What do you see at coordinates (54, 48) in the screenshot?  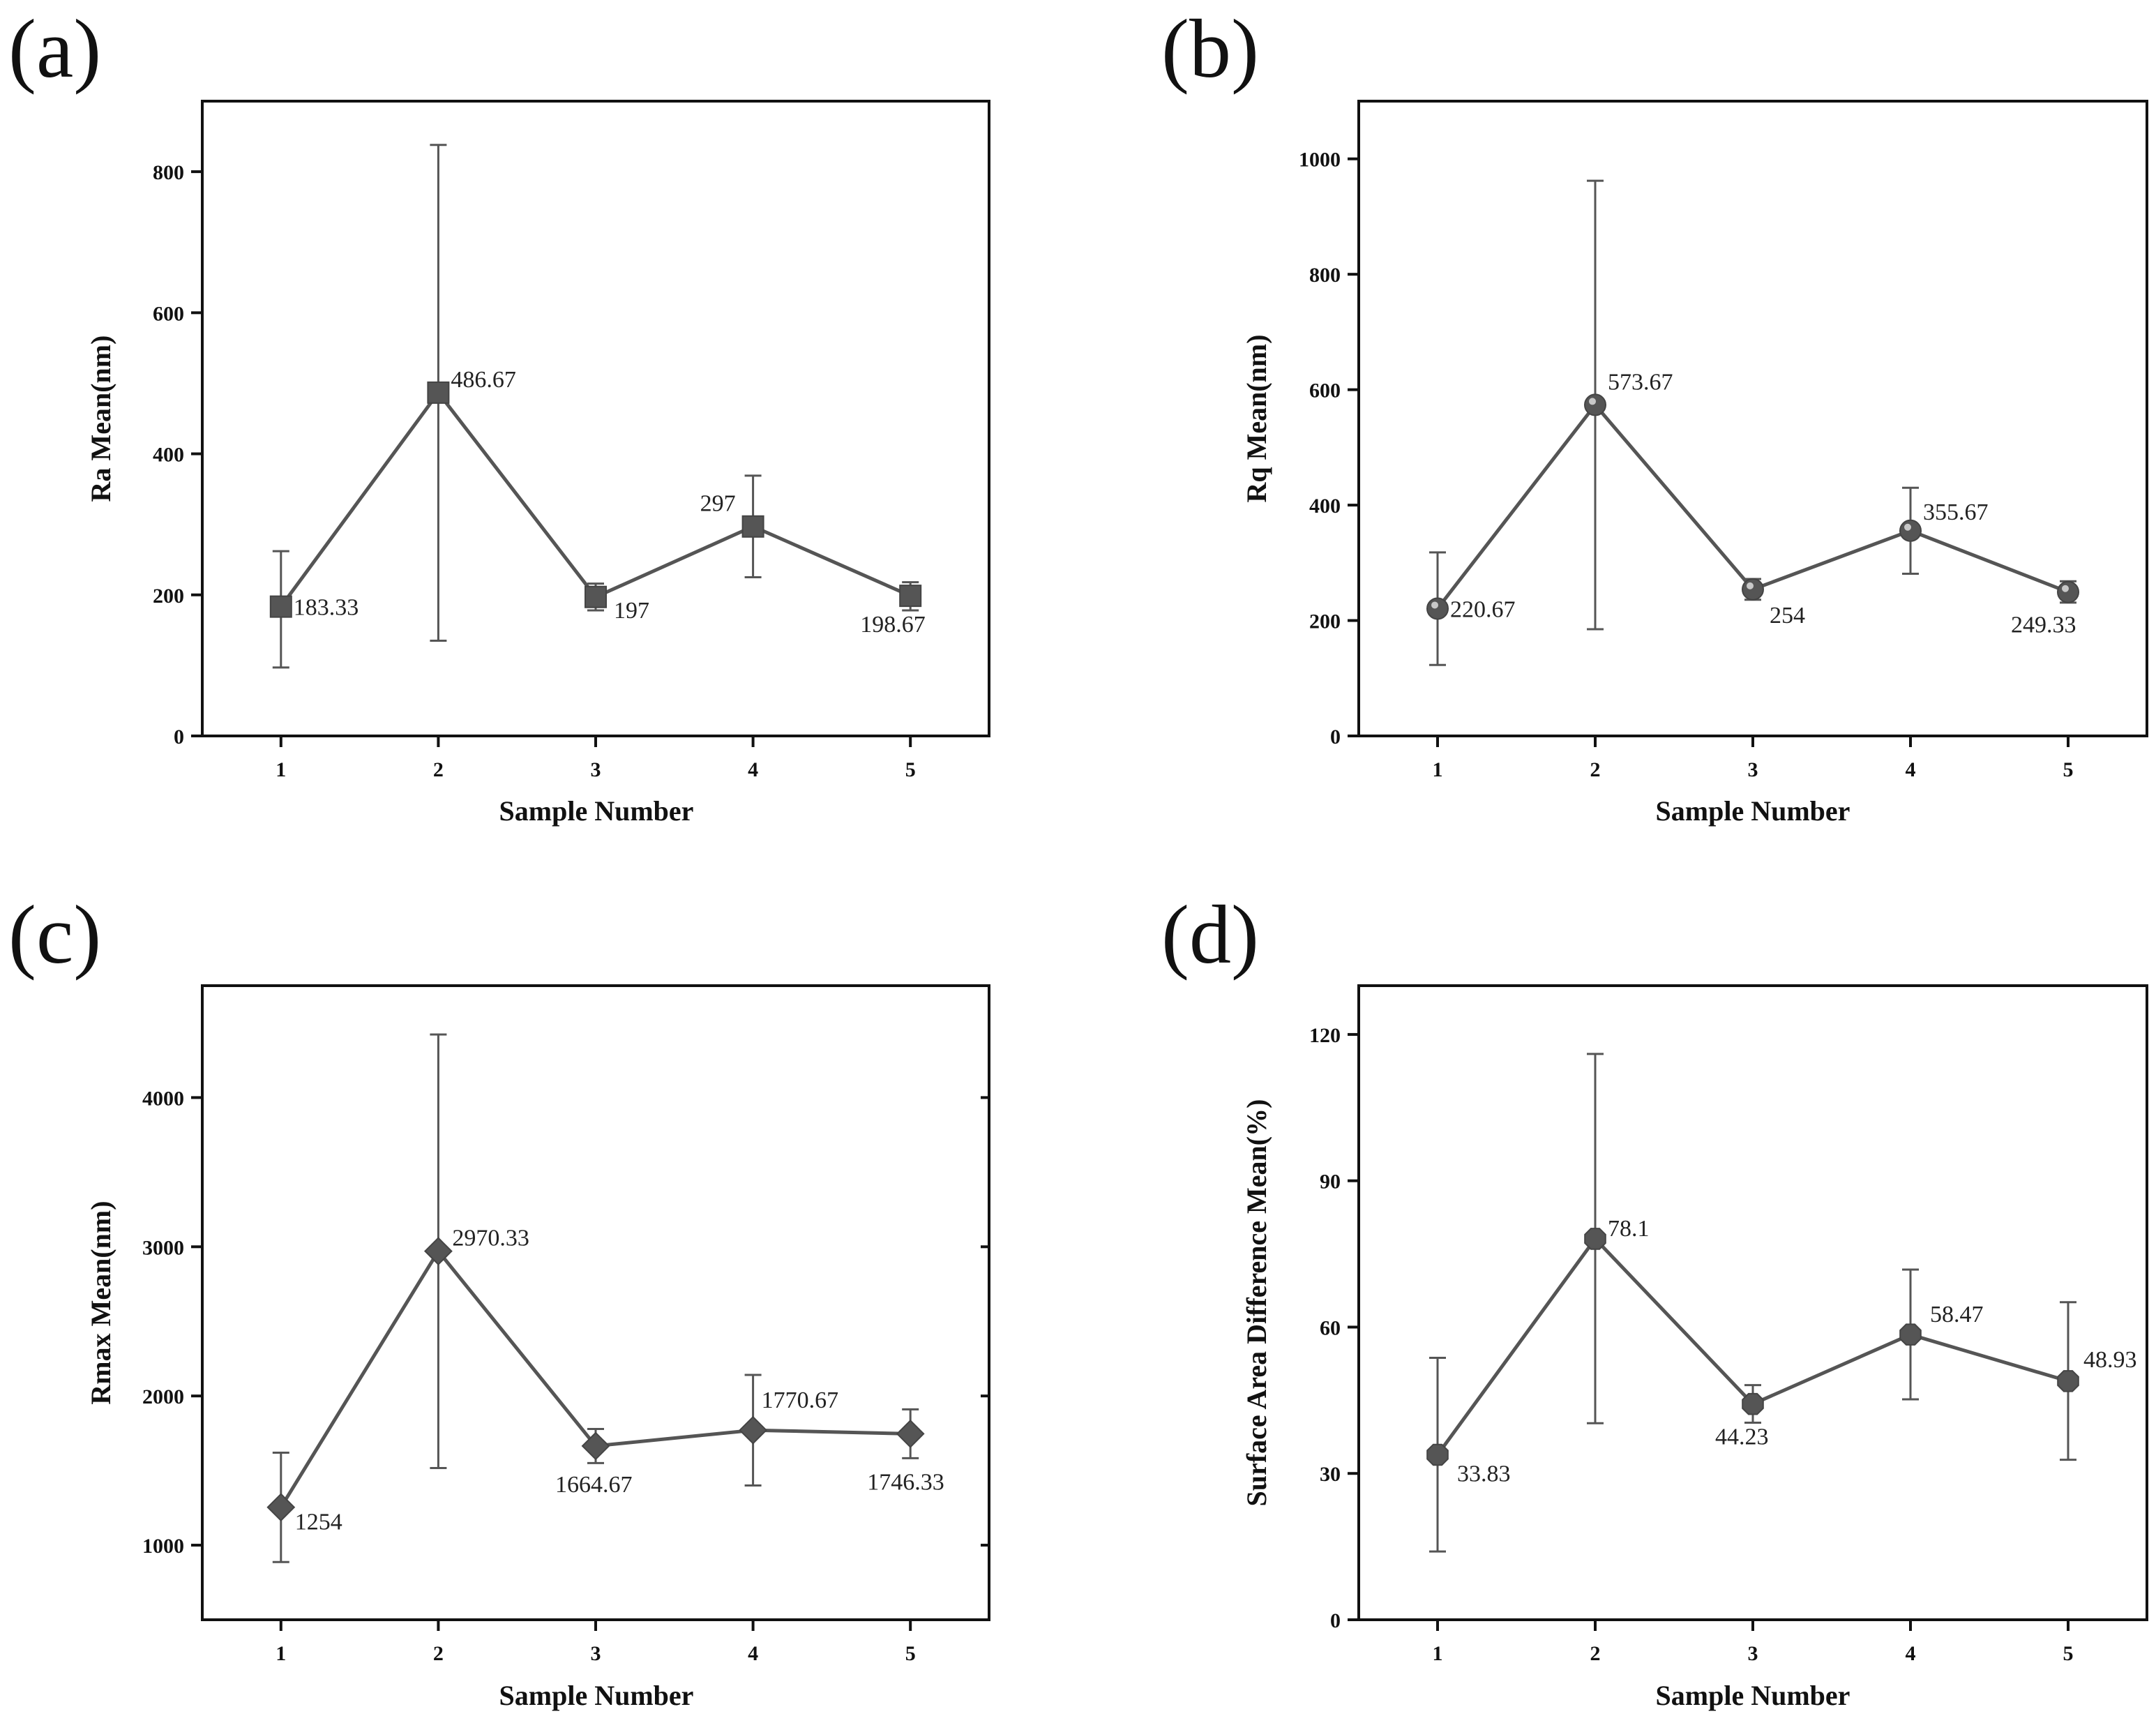 I see `panel-label: (a)` at bounding box center [54, 48].